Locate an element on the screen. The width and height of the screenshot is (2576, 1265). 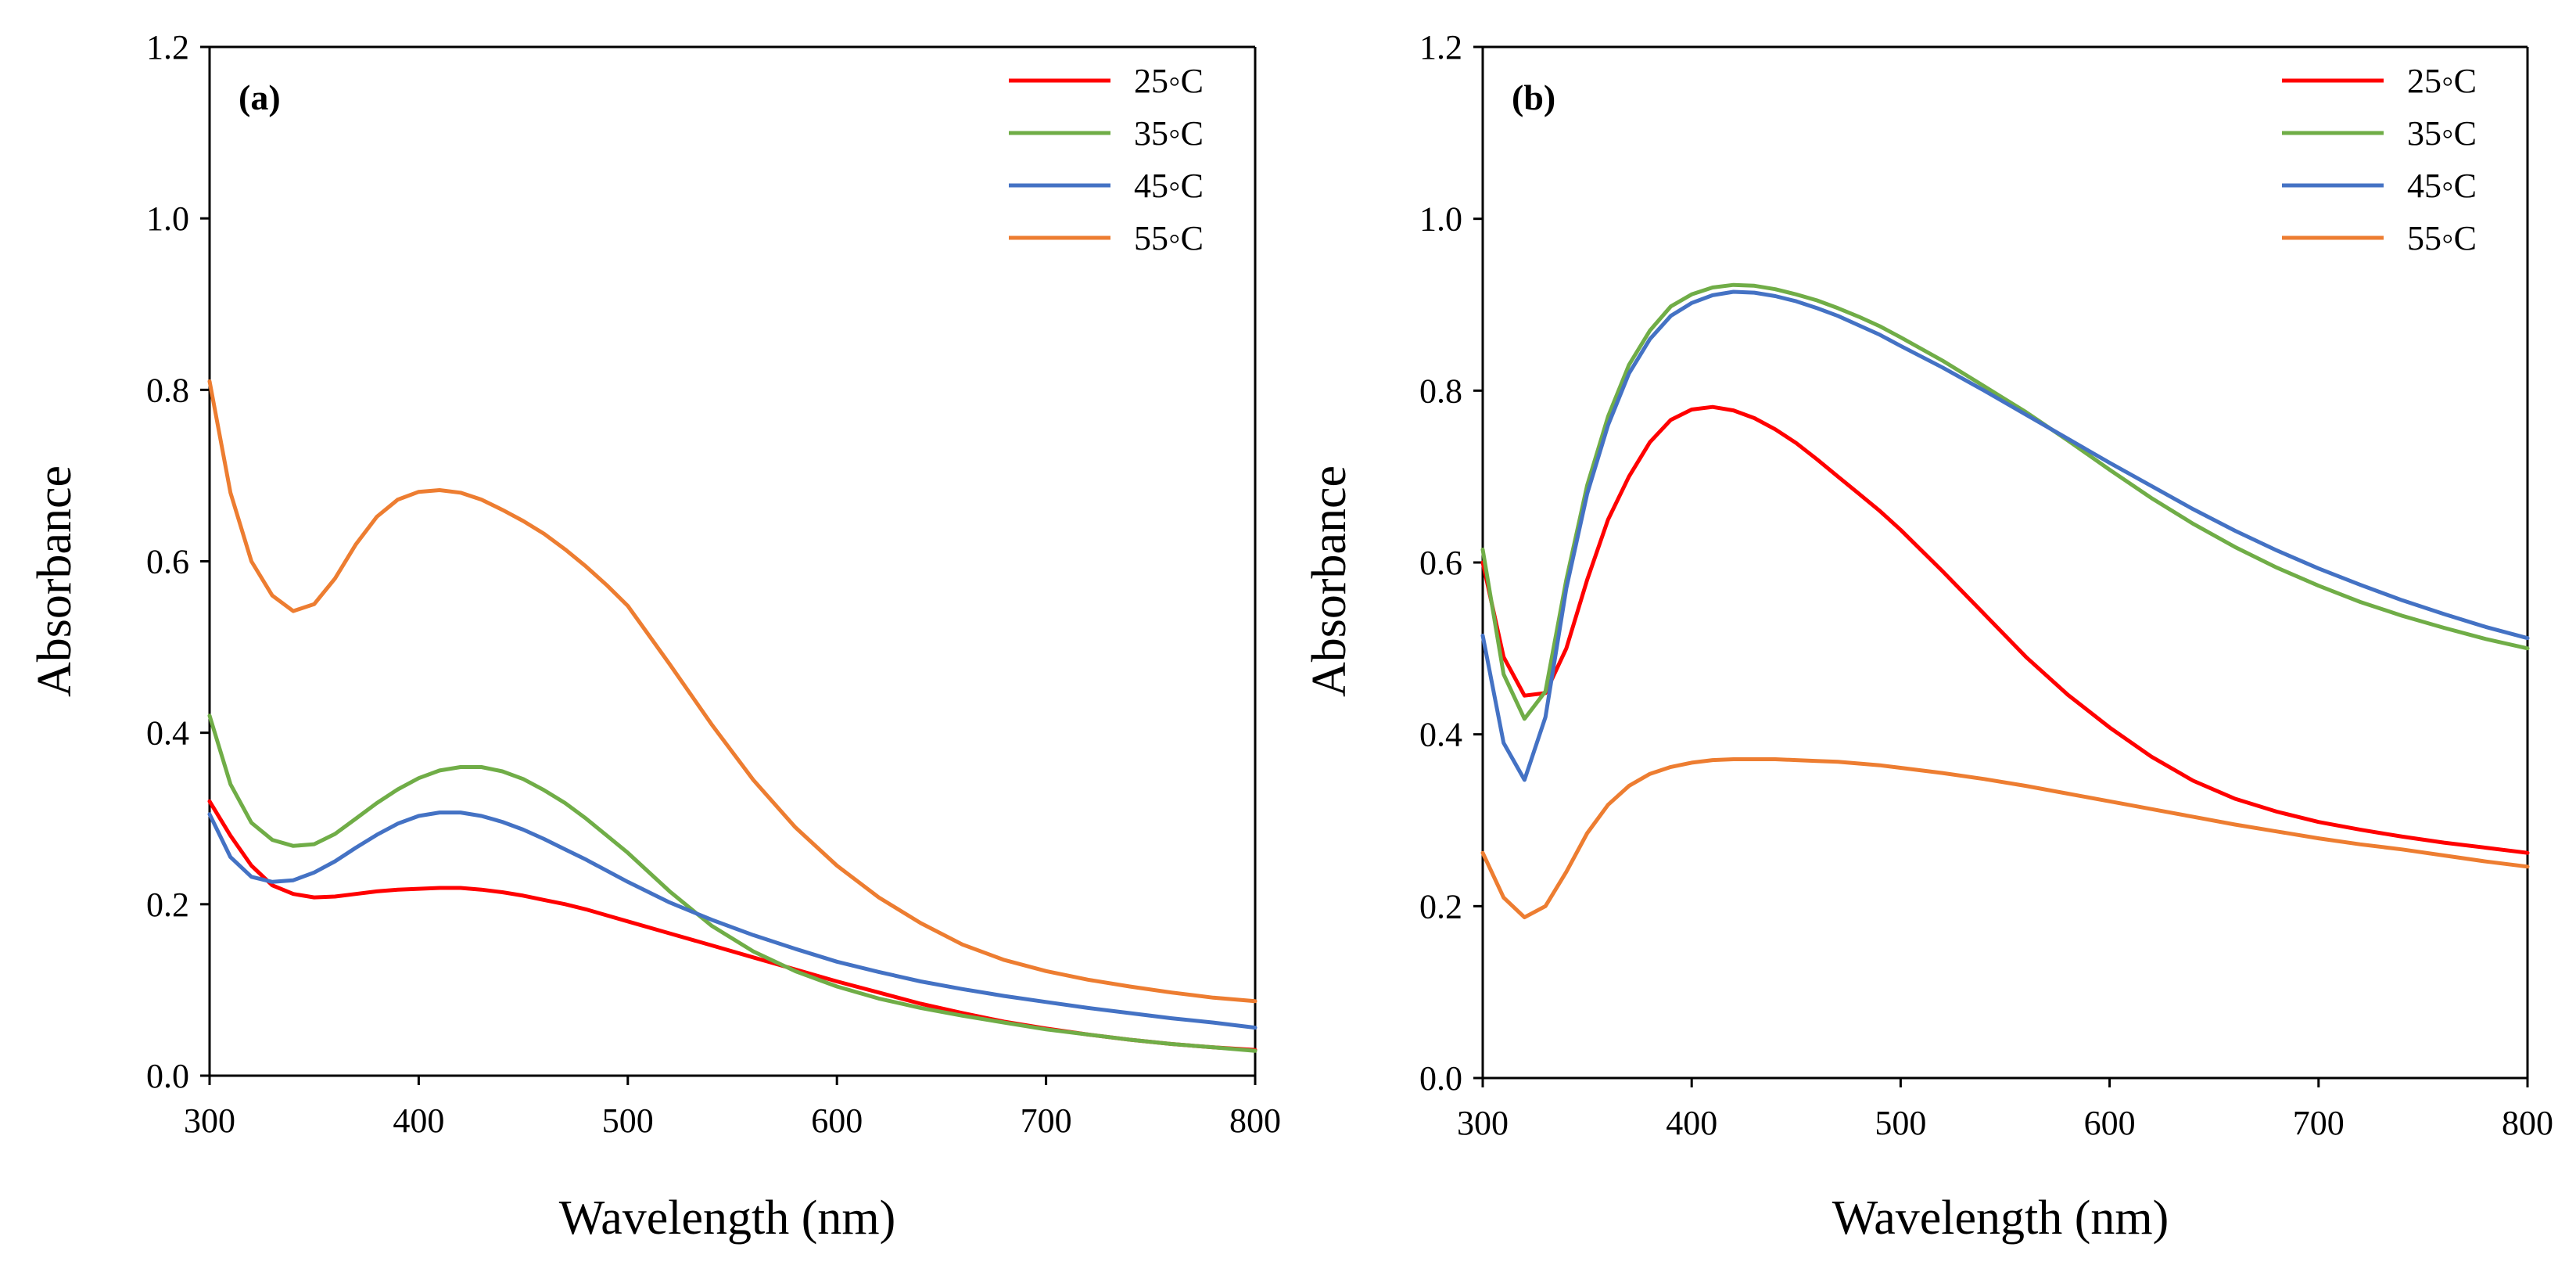
panel-label: (a) is located at coordinates (260, 97).